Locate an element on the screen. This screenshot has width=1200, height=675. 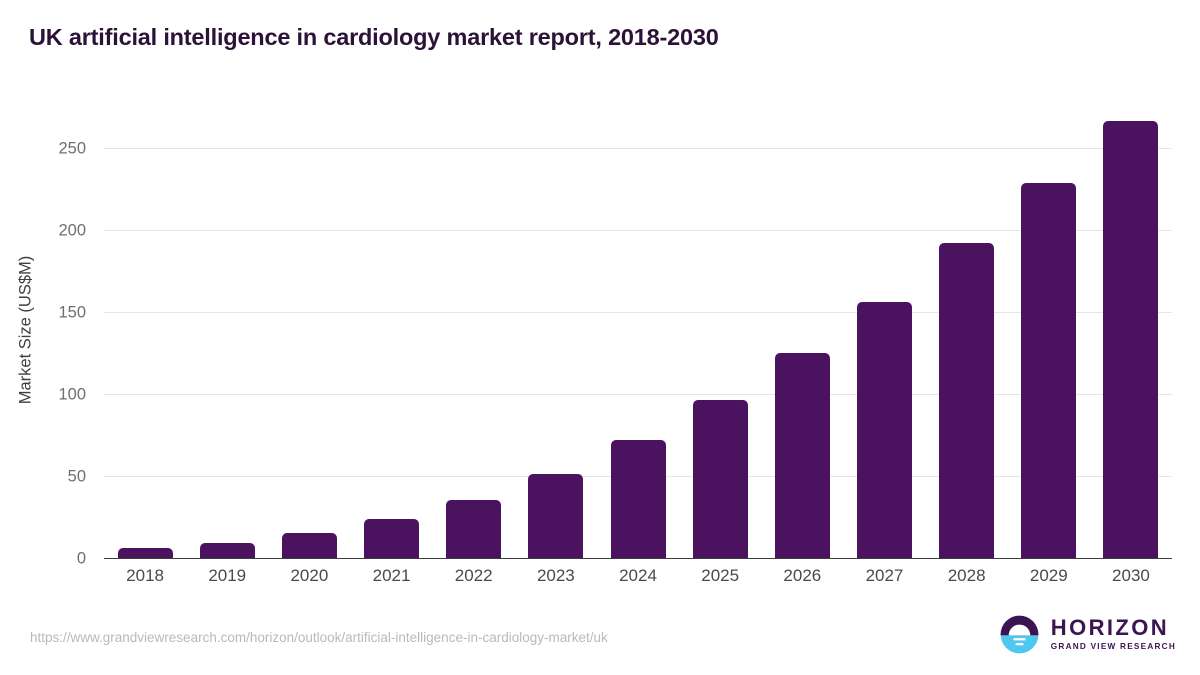
x-tick-label: 2021 is located at coordinates (391, 575).